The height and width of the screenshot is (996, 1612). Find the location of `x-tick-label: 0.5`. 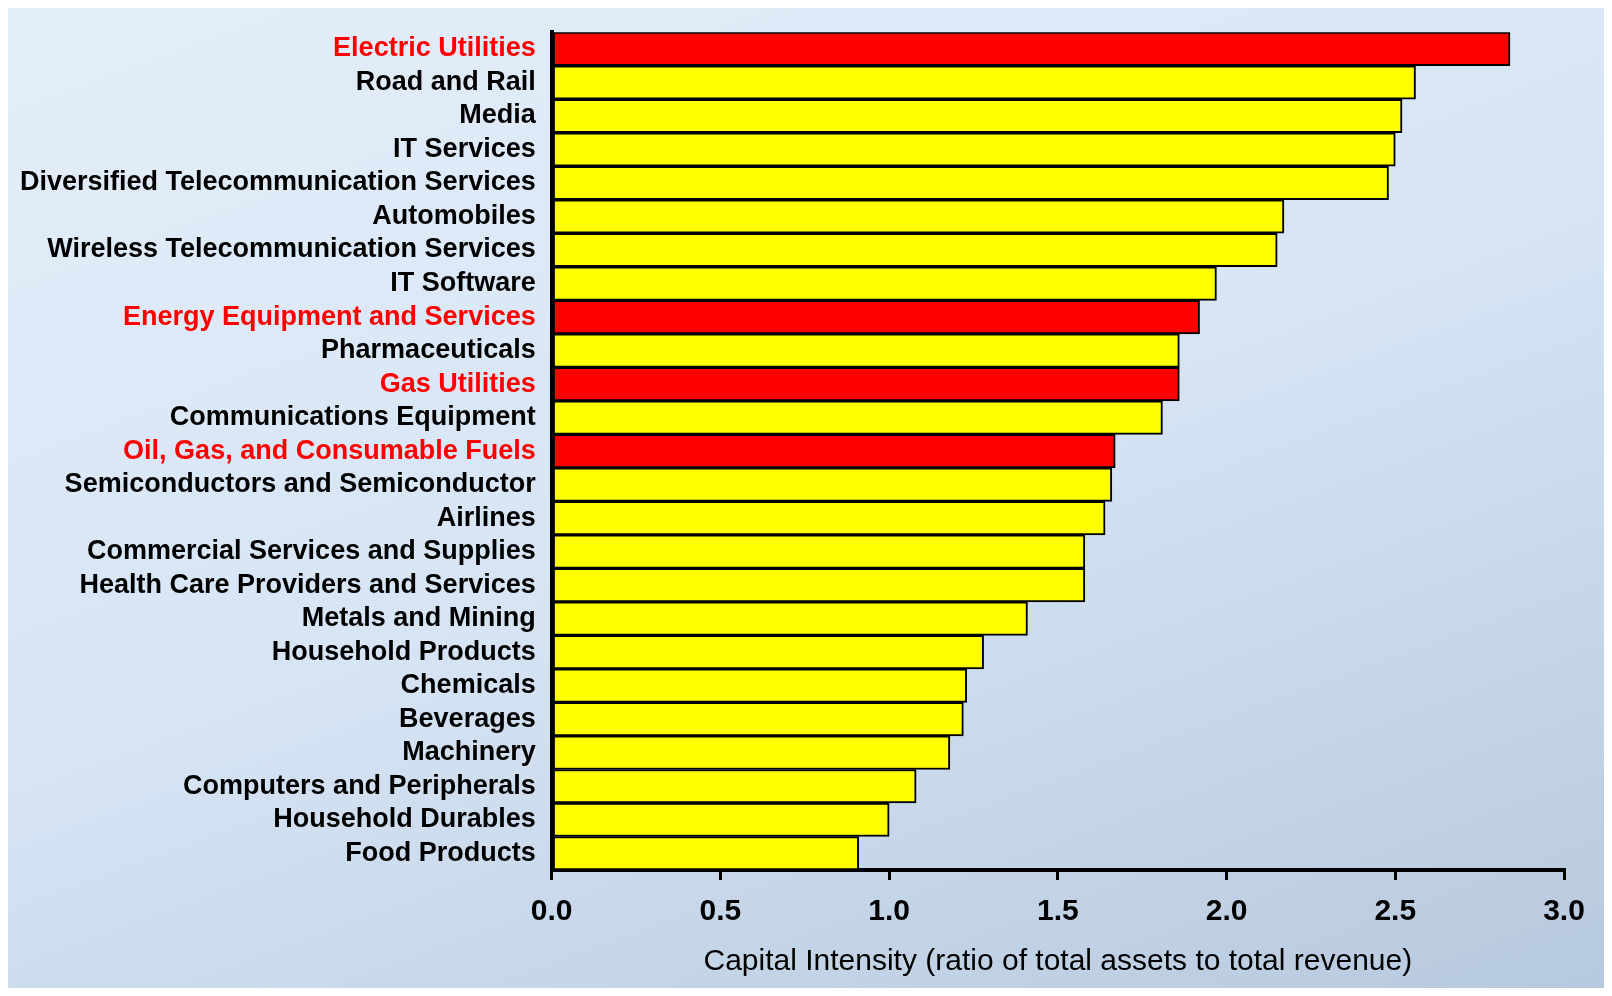

x-tick-label: 0.5 is located at coordinates (720, 910).